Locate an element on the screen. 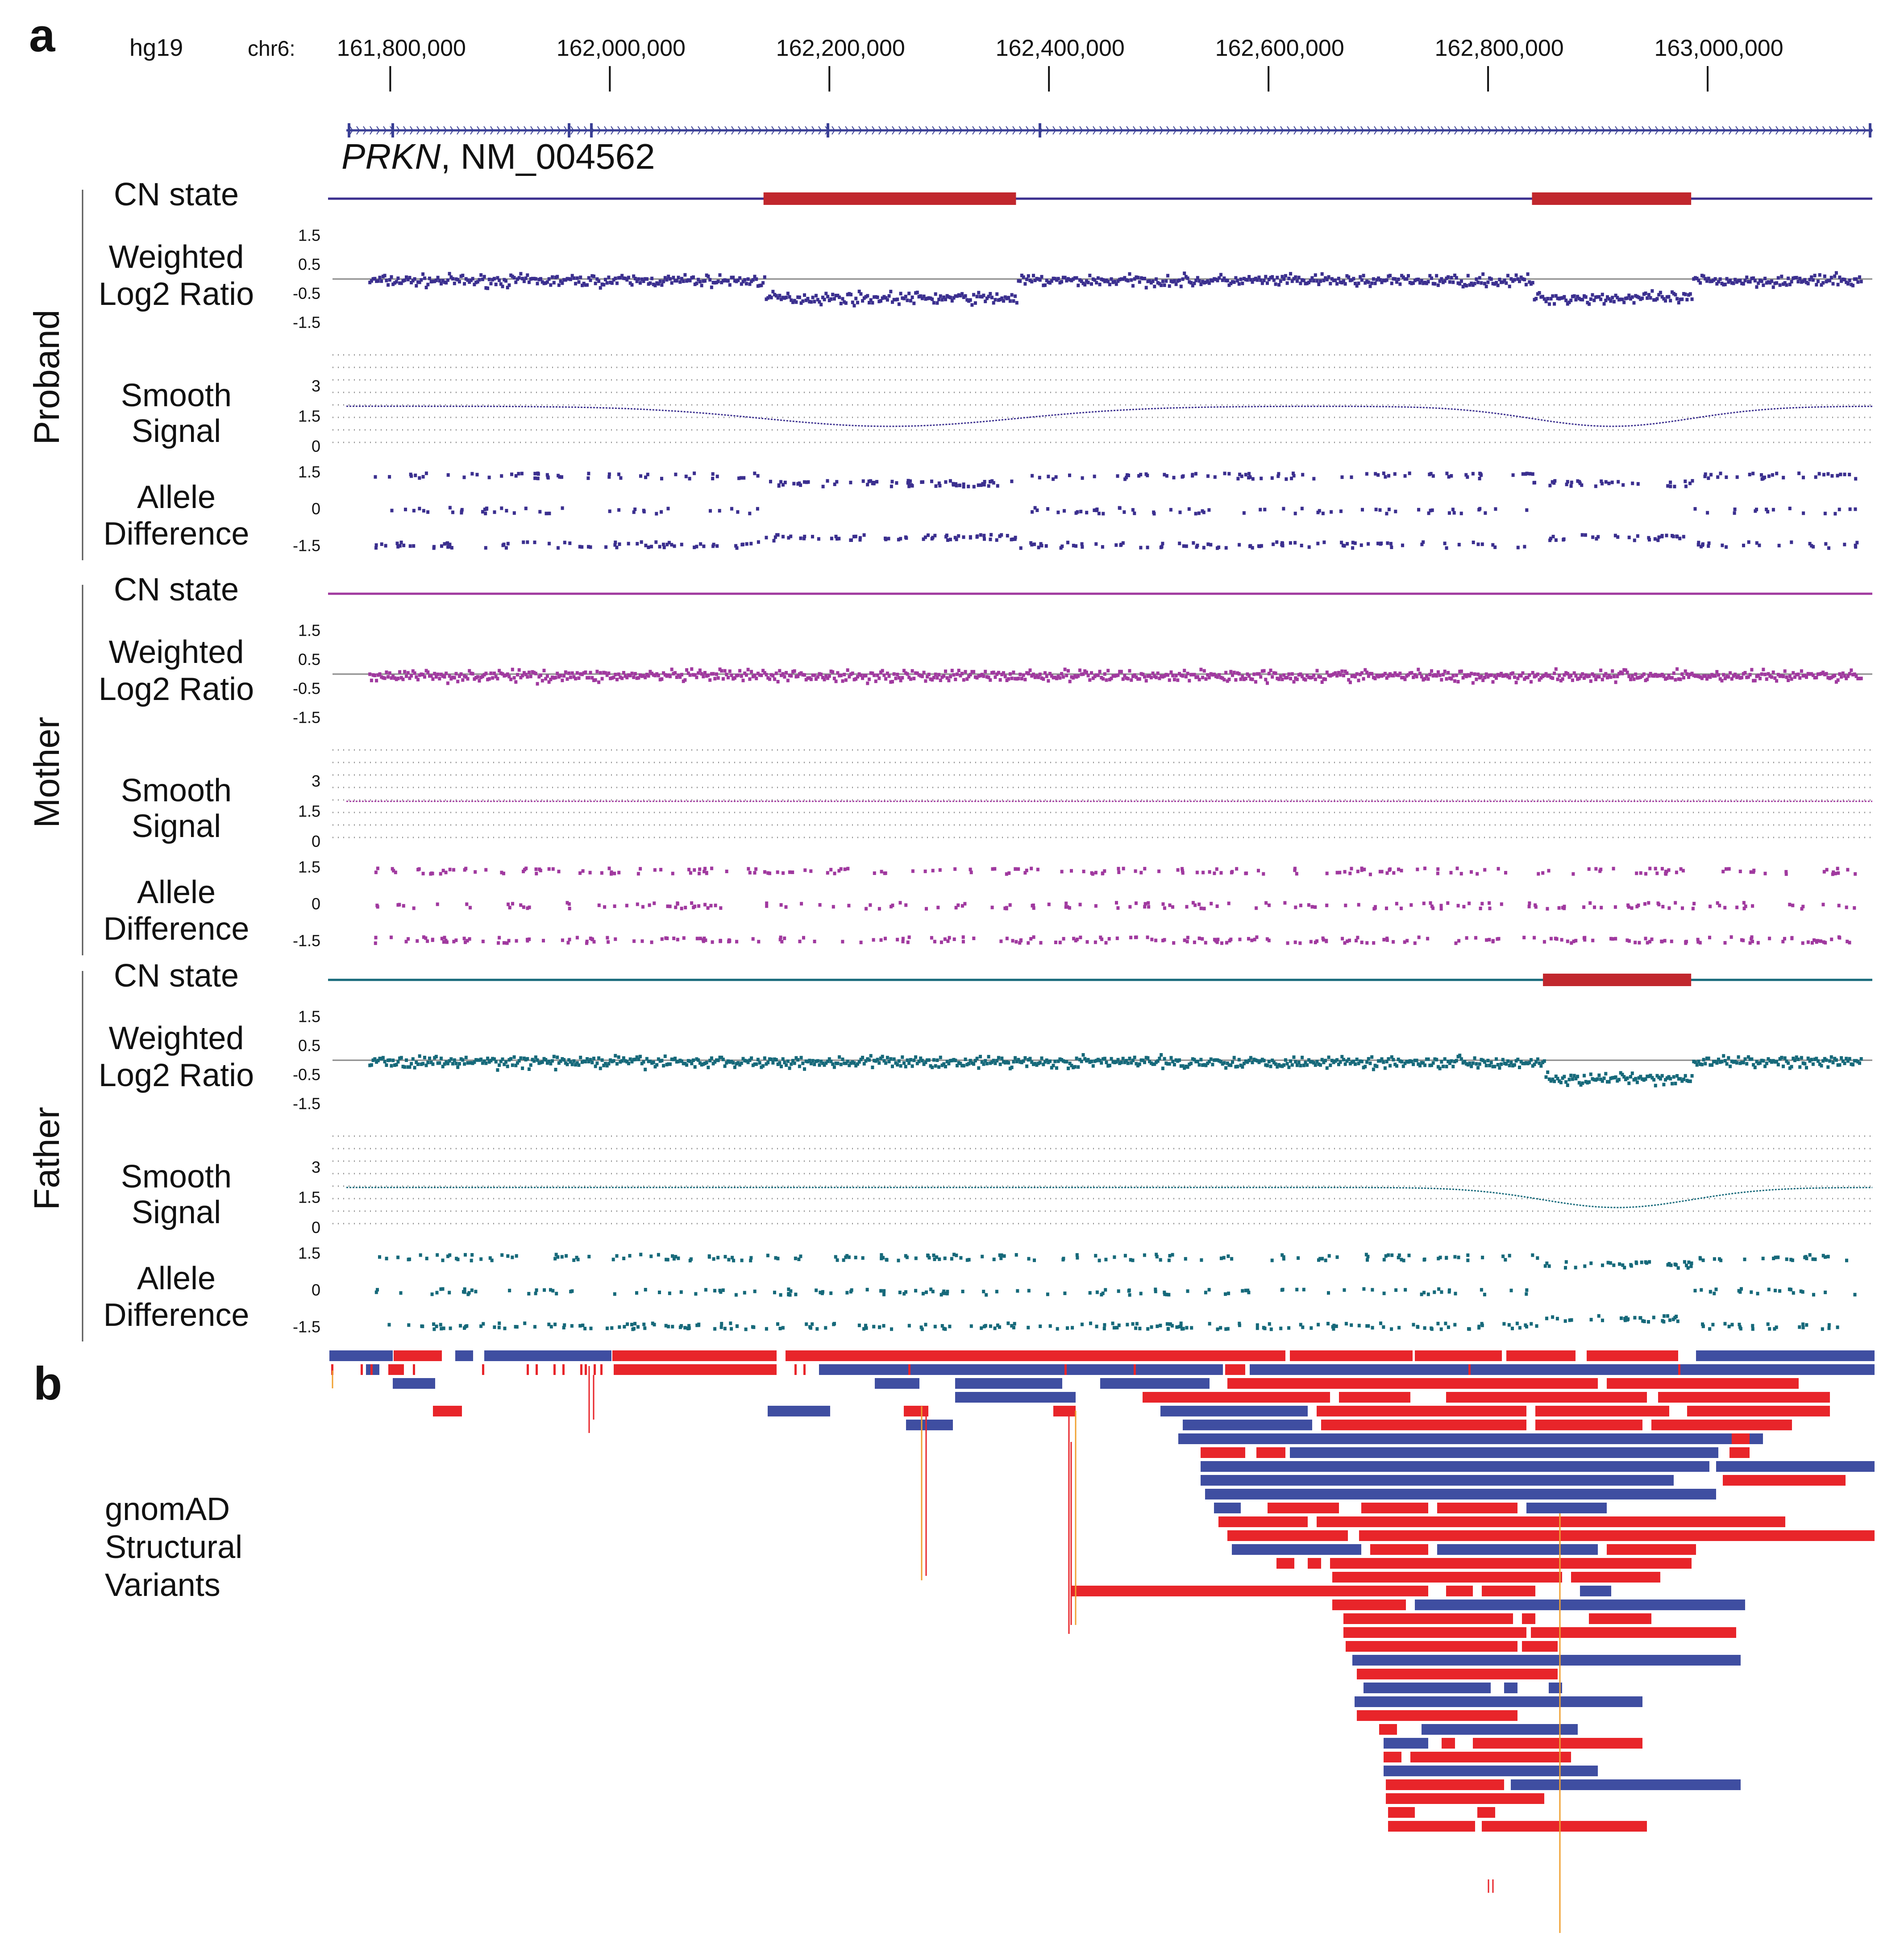 This screenshot has width=1904, height=1941. track-label: Allele is located at coordinates (176, 497).